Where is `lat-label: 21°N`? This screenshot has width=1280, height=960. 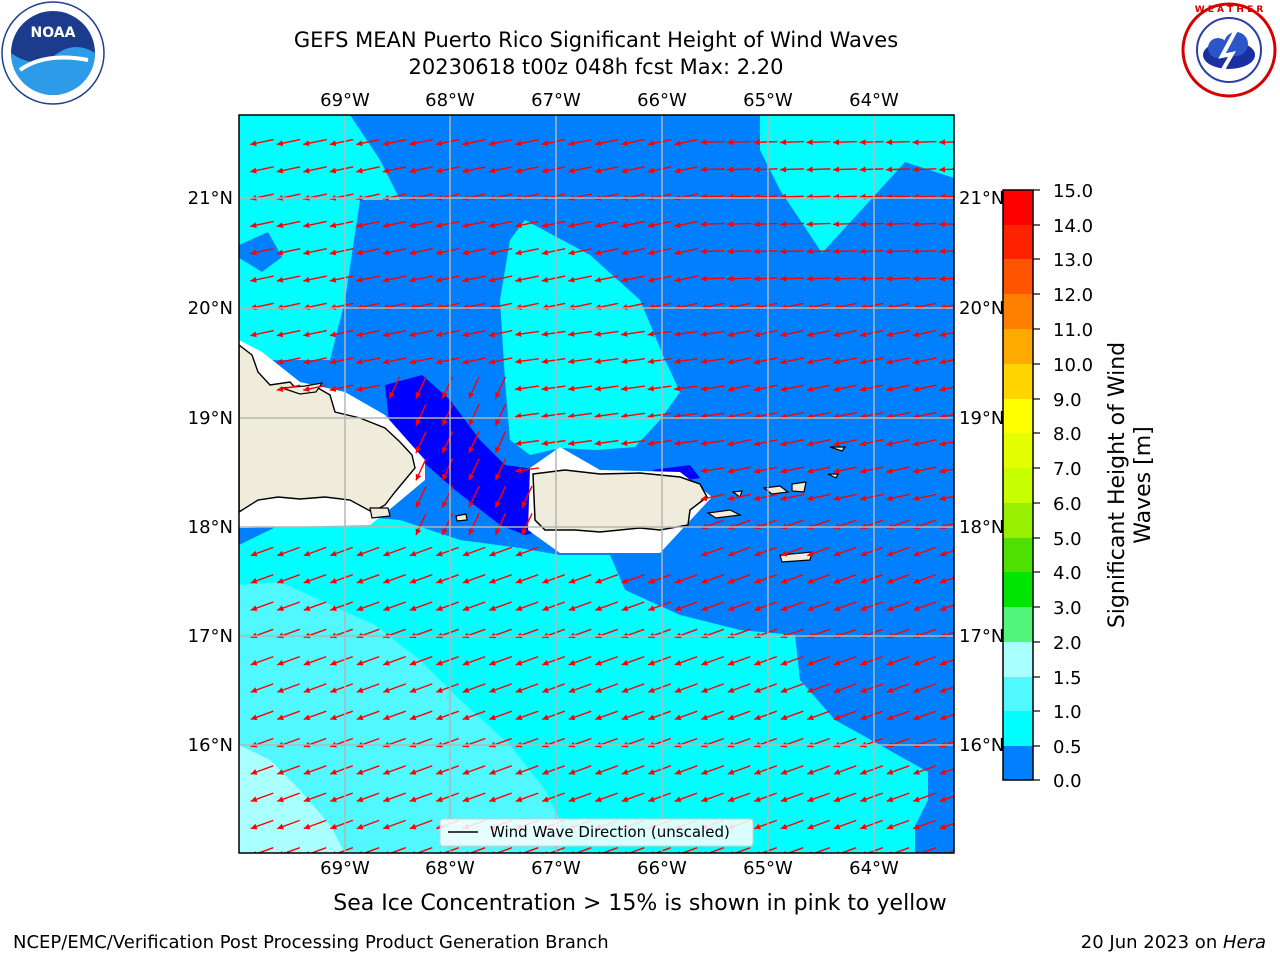 lat-label: 21°N is located at coordinates (210, 198).